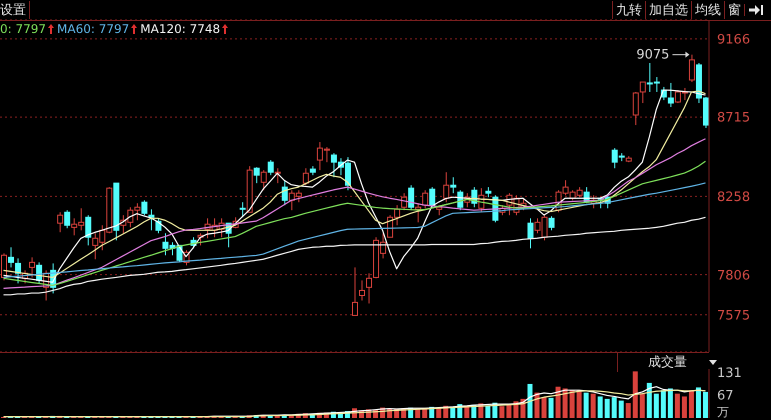 Image resolution: width=771 pixels, height=420 pixels. I want to click on text: 加自选, so click(668, 10).